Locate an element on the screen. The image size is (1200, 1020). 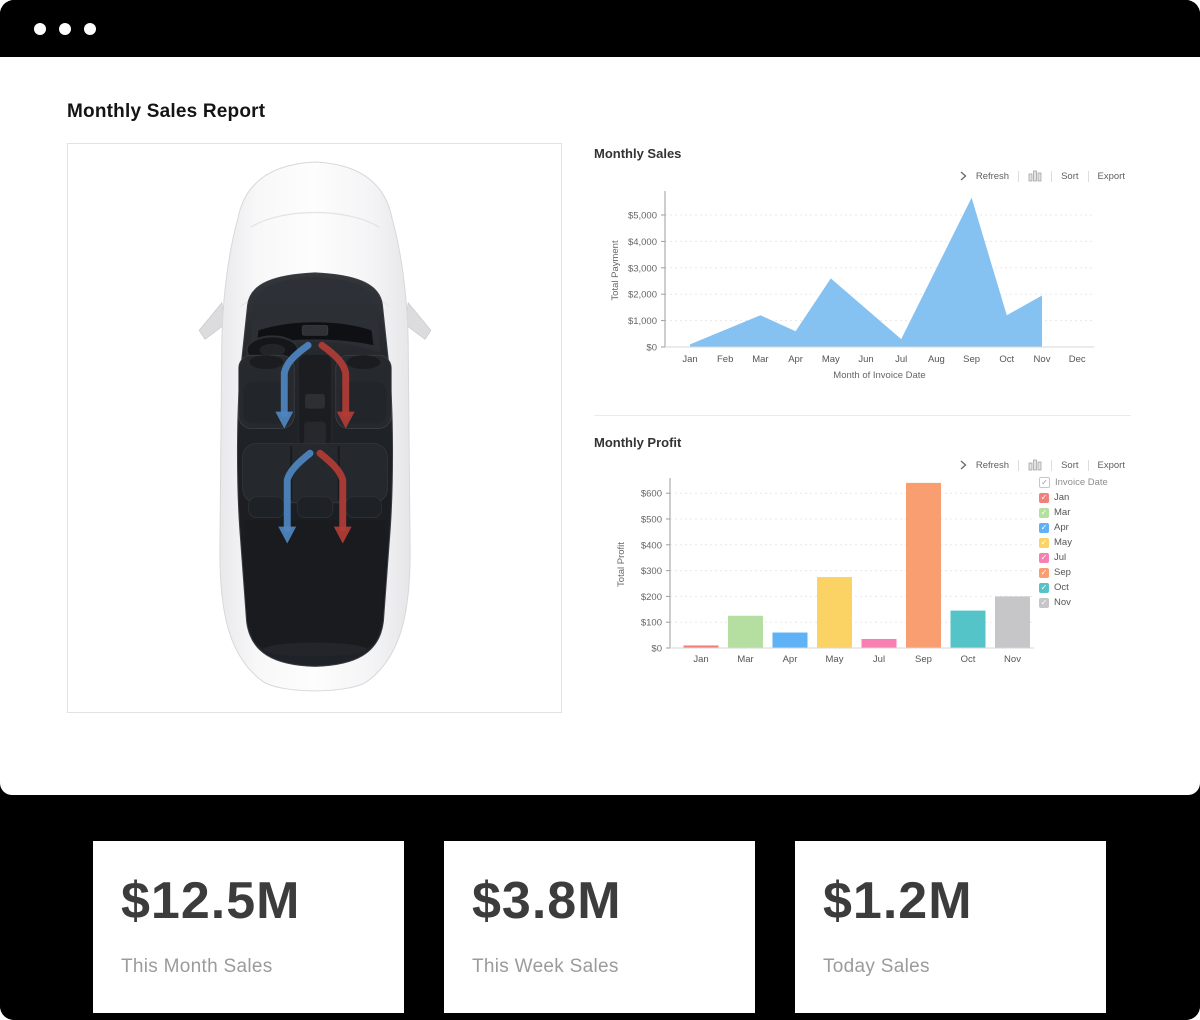
svg-text: $2,000 is located at coordinates (642, 295).